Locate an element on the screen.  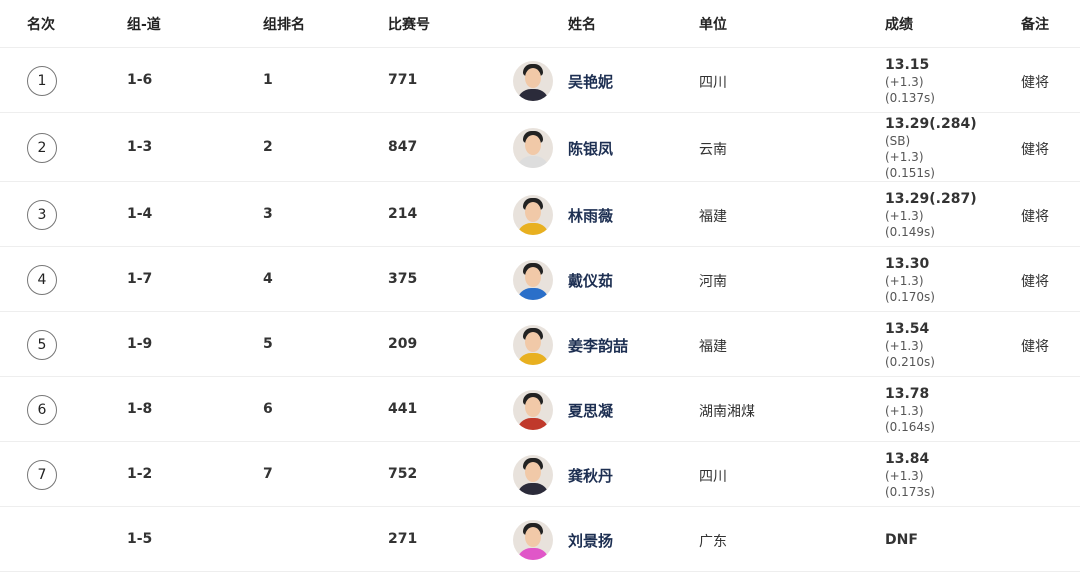
result-time: 13.84 is located at coordinates (907, 458).